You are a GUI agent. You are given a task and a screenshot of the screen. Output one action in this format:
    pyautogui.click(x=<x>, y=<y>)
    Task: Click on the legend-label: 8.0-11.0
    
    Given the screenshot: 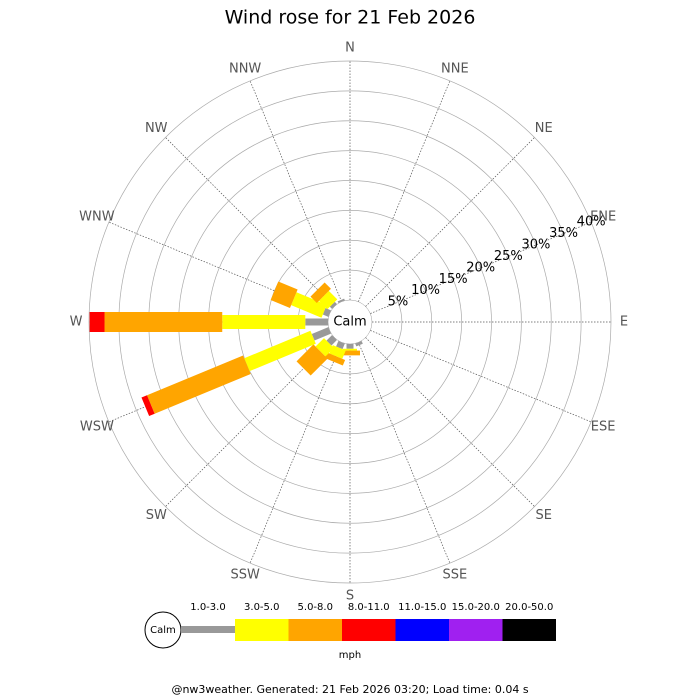 What is the action you would take?
    pyautogui.click(x=369, y=607)
    